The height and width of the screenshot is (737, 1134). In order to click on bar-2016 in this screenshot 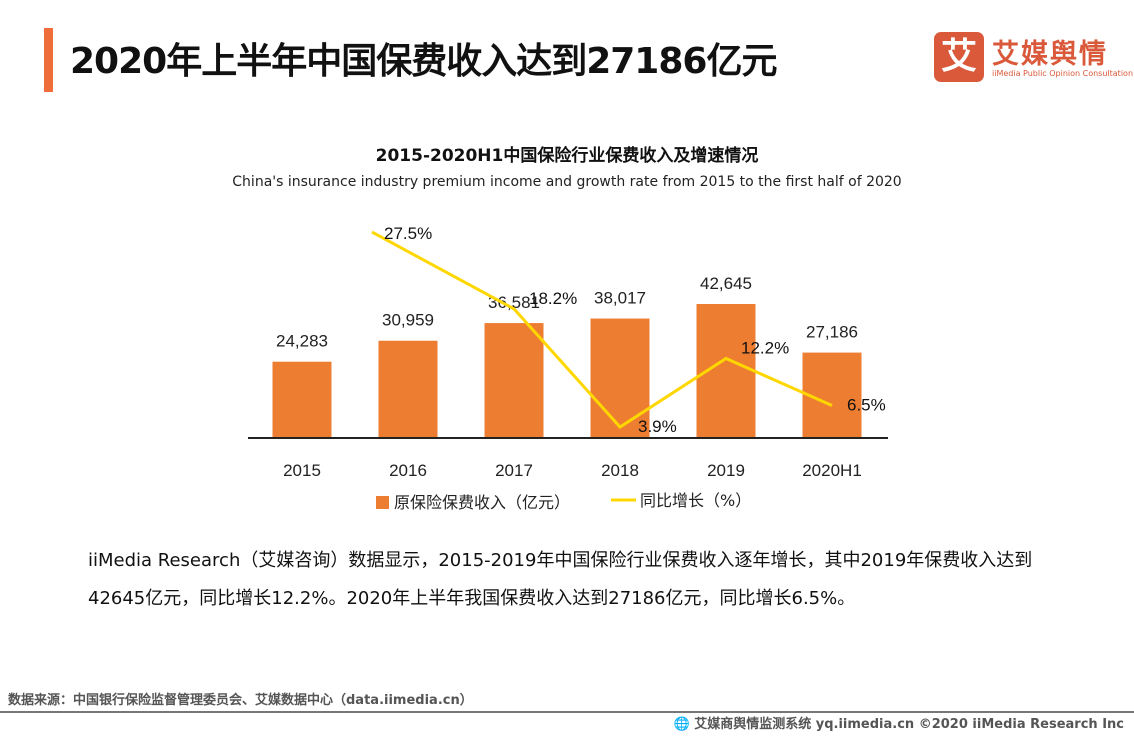, I will do `click(408, 389)`.